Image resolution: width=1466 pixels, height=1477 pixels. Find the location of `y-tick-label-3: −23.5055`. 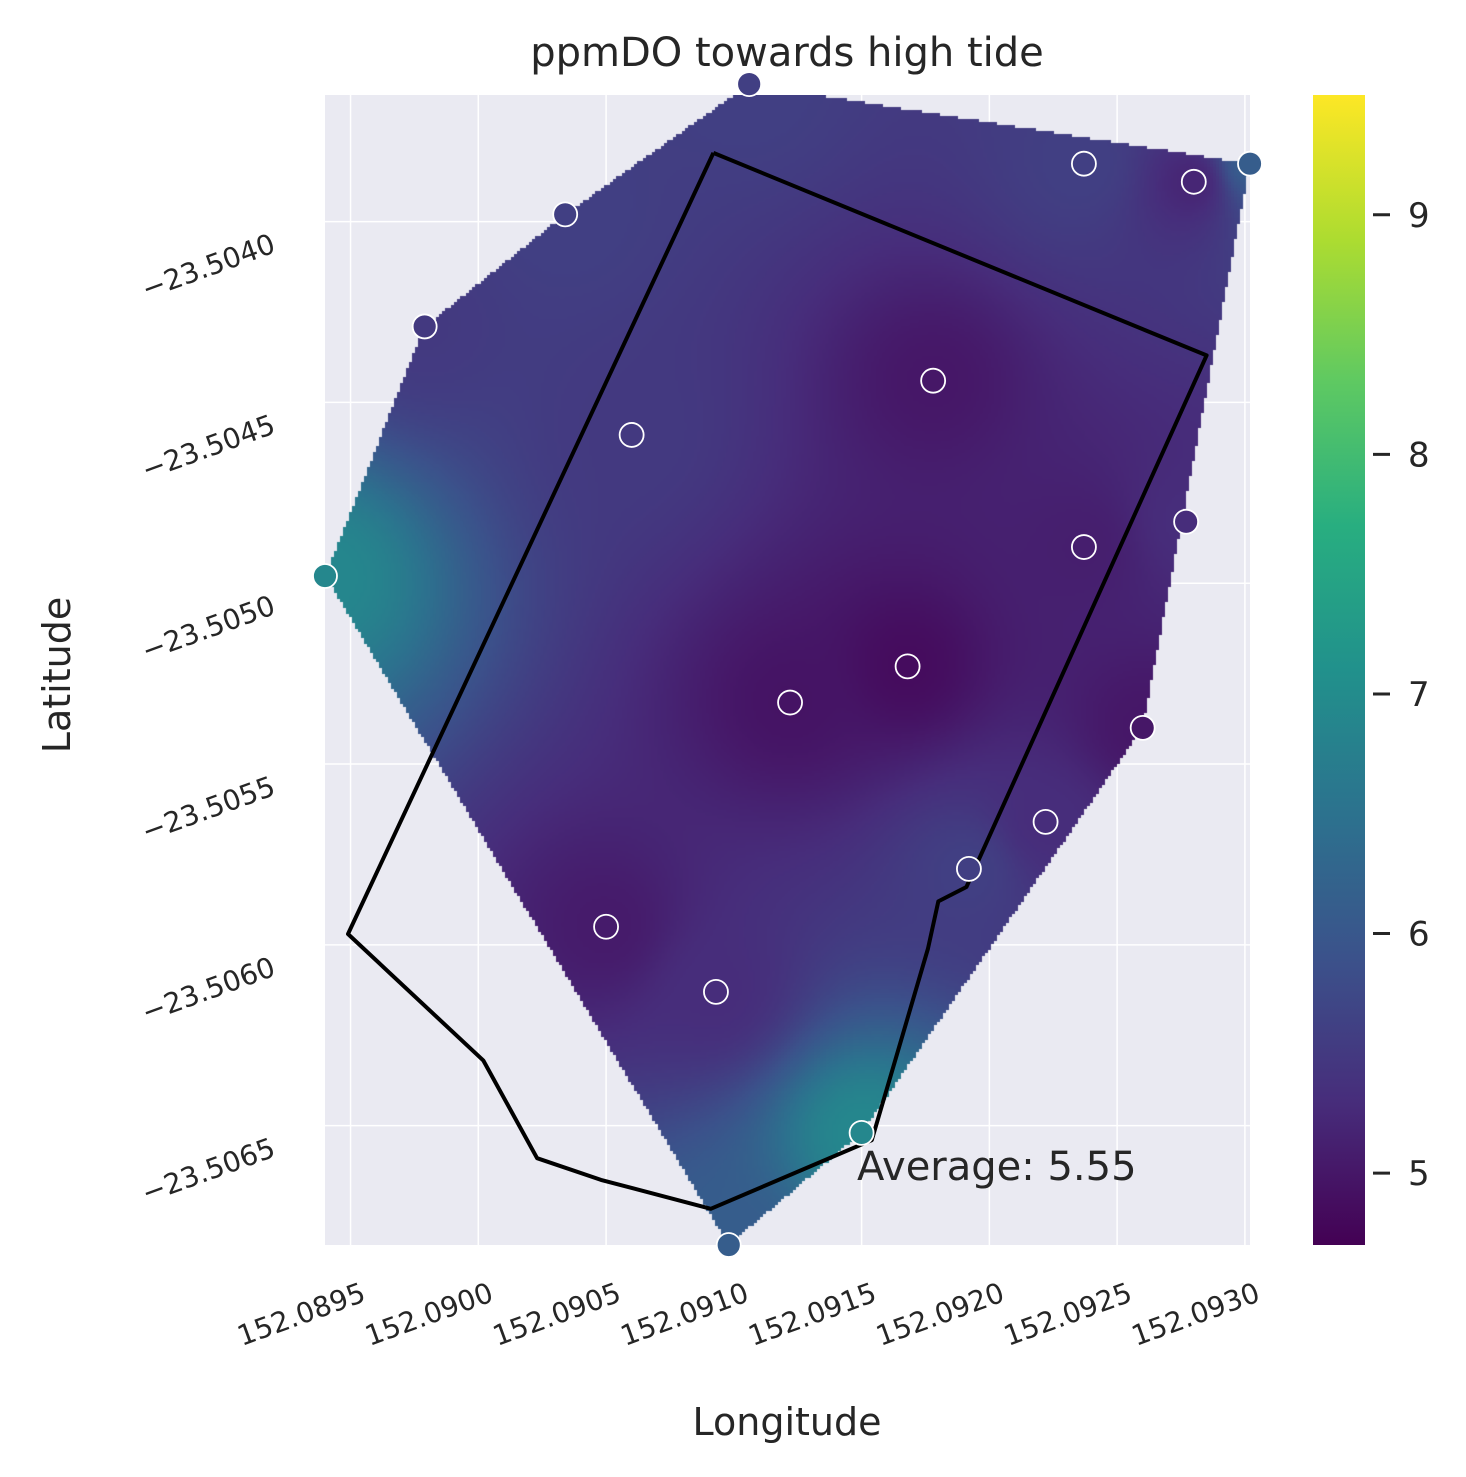

y-tick-label-3: −23.5055 is located at coordinates (208, 809).